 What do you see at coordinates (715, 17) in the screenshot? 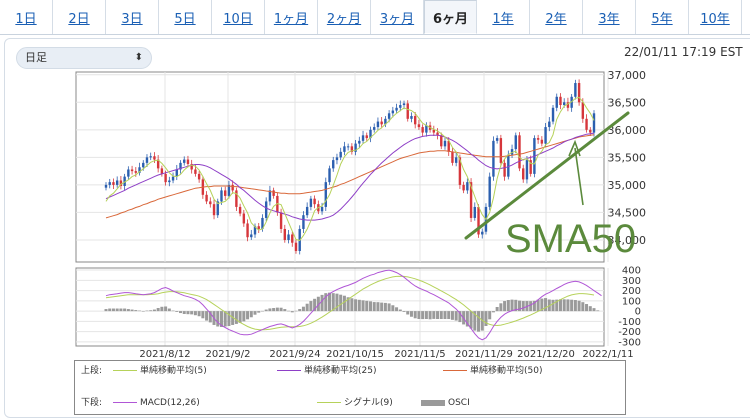
I see `tab-14: 10年` at bounding box center [715, 17].